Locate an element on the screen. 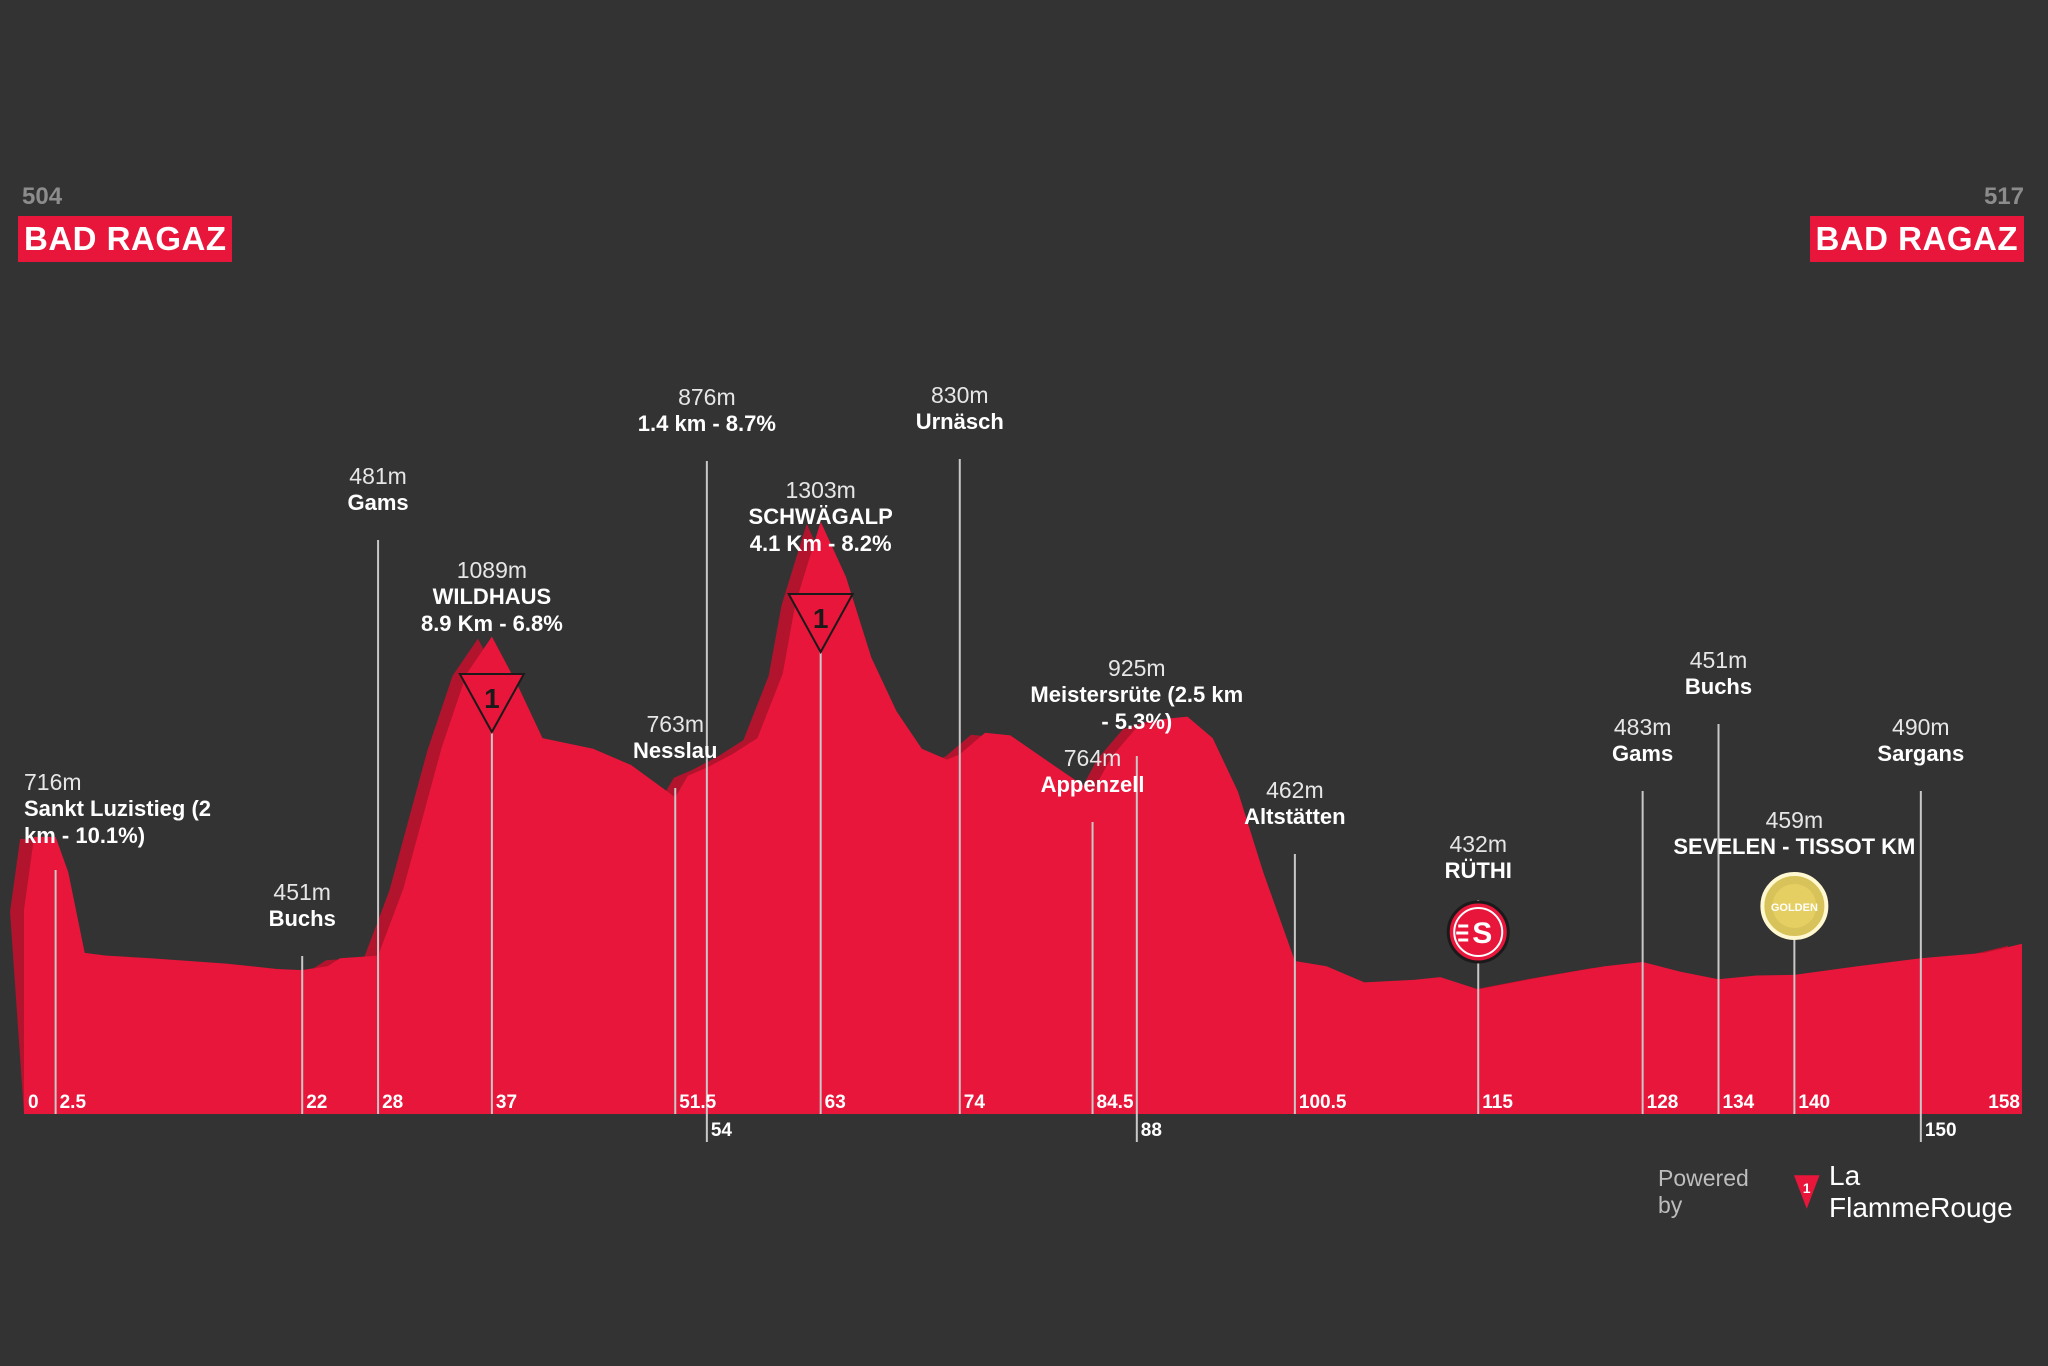 Image resolution: width=2048 pixels, height=1366 pixels. km-tick-label: 140 is located at coordinates (1814, 1102).